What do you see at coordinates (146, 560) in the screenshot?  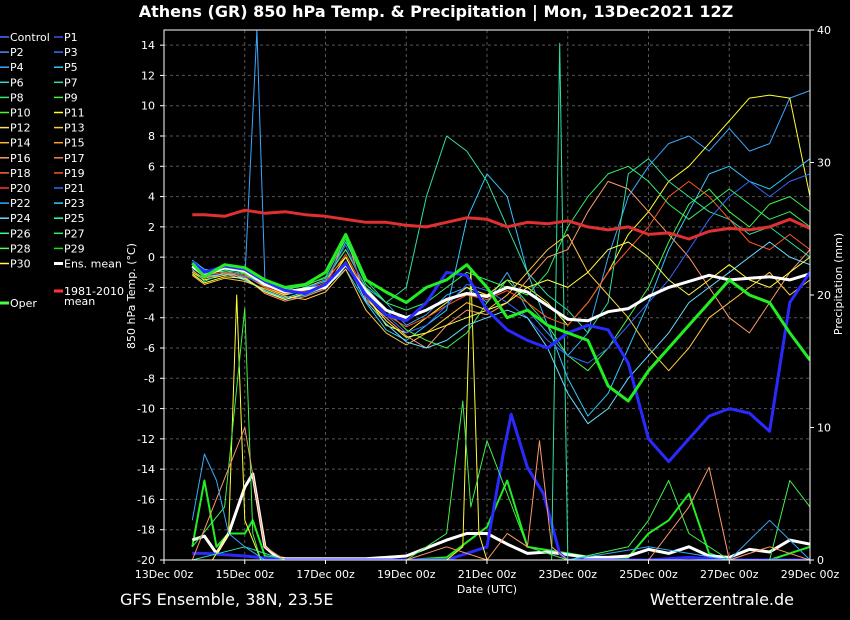 I see `y-tick-label: -20` at bounding box center [146, 560].